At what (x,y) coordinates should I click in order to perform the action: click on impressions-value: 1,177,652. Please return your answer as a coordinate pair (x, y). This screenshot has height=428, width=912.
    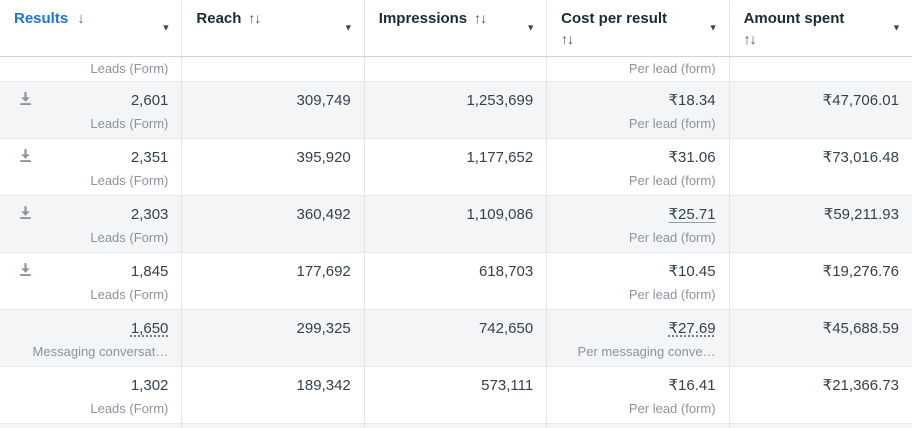
    Looking at the image, I should click on (500, 157).